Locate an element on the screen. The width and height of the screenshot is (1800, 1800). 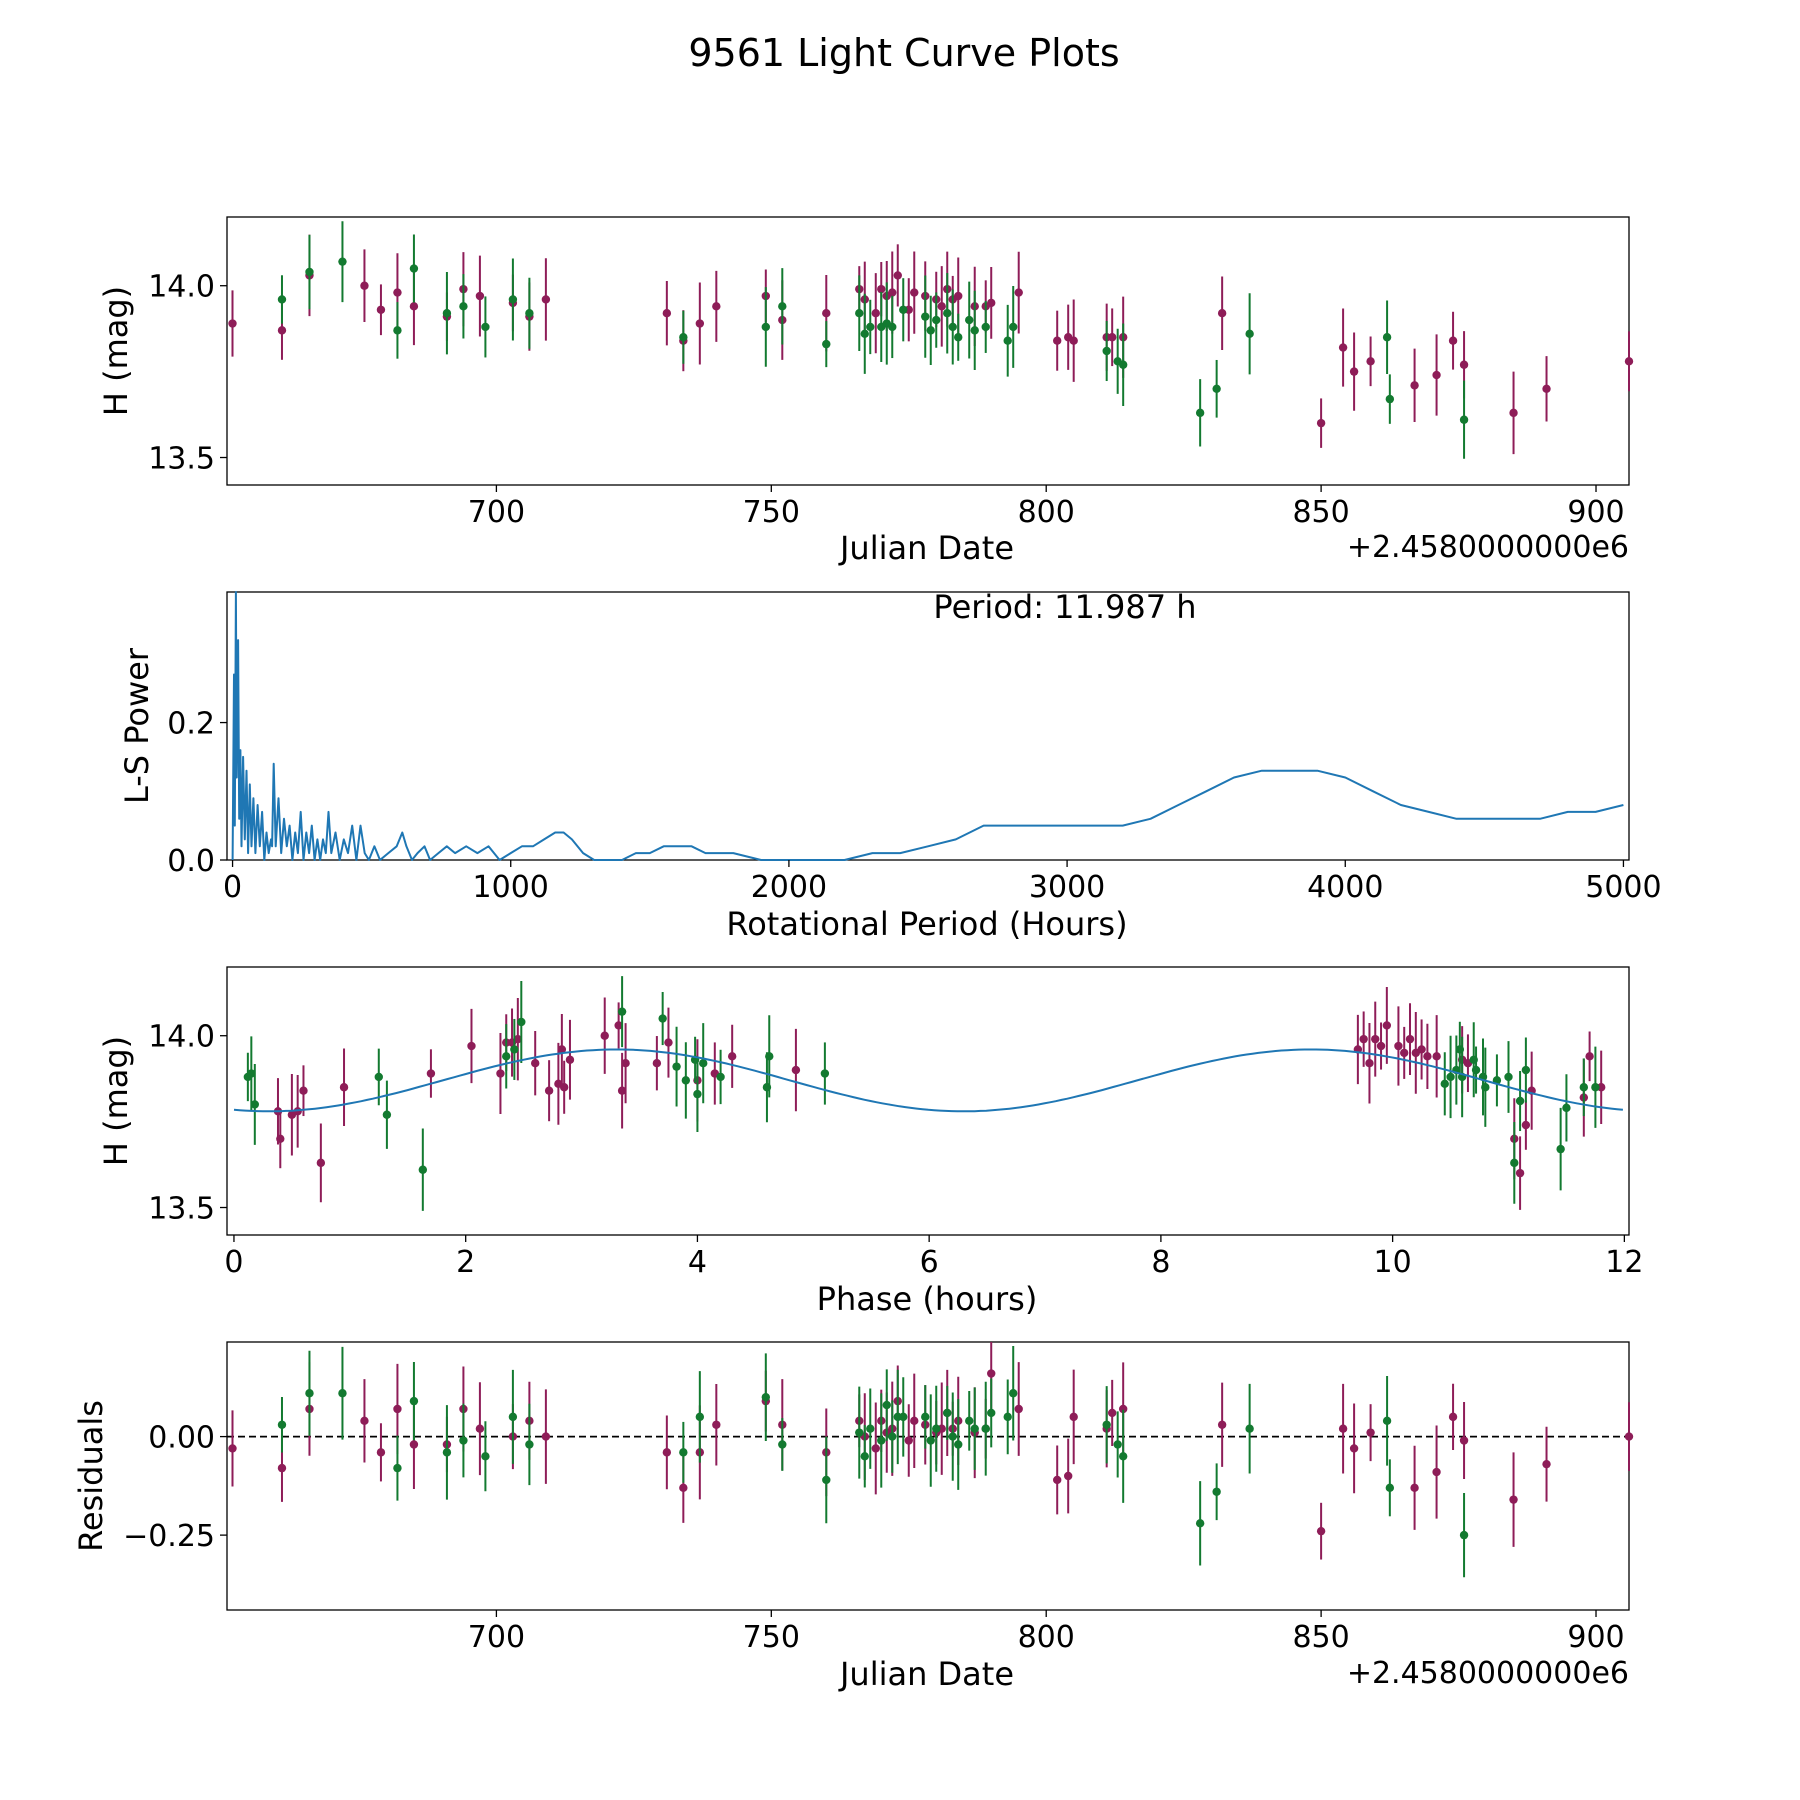
panel-light-curve-frame is located at coordinates (928, 351).